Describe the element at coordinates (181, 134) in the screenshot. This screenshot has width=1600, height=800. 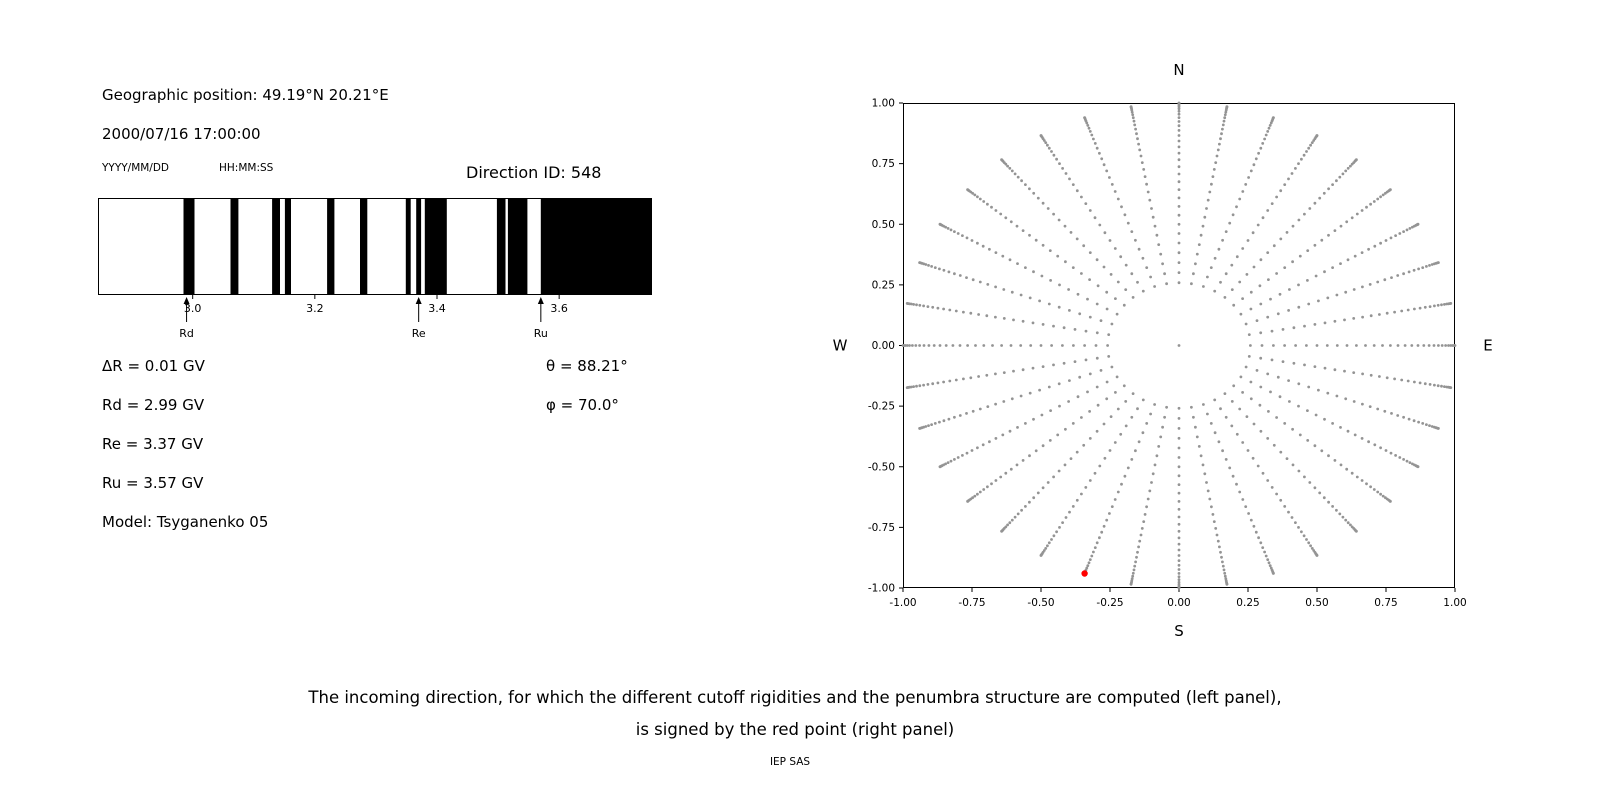
I see `observation-datetime: 2000/07/16 17:00:00` at that location.